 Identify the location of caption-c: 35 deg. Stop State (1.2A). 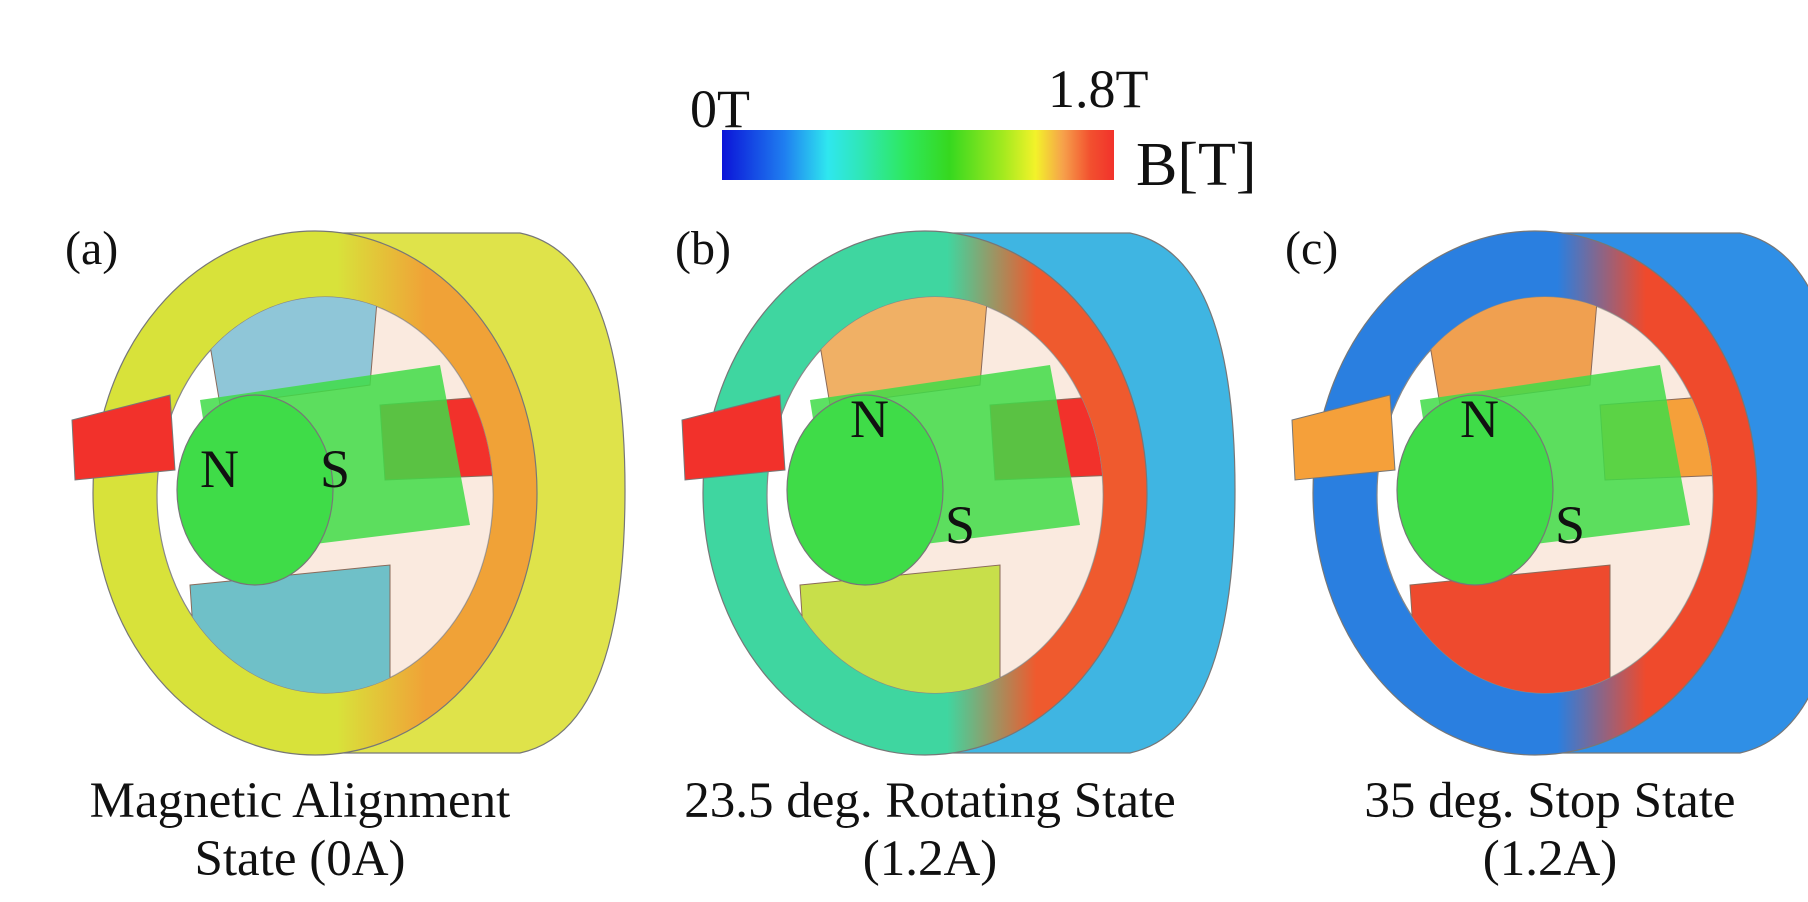
(1550, 830).